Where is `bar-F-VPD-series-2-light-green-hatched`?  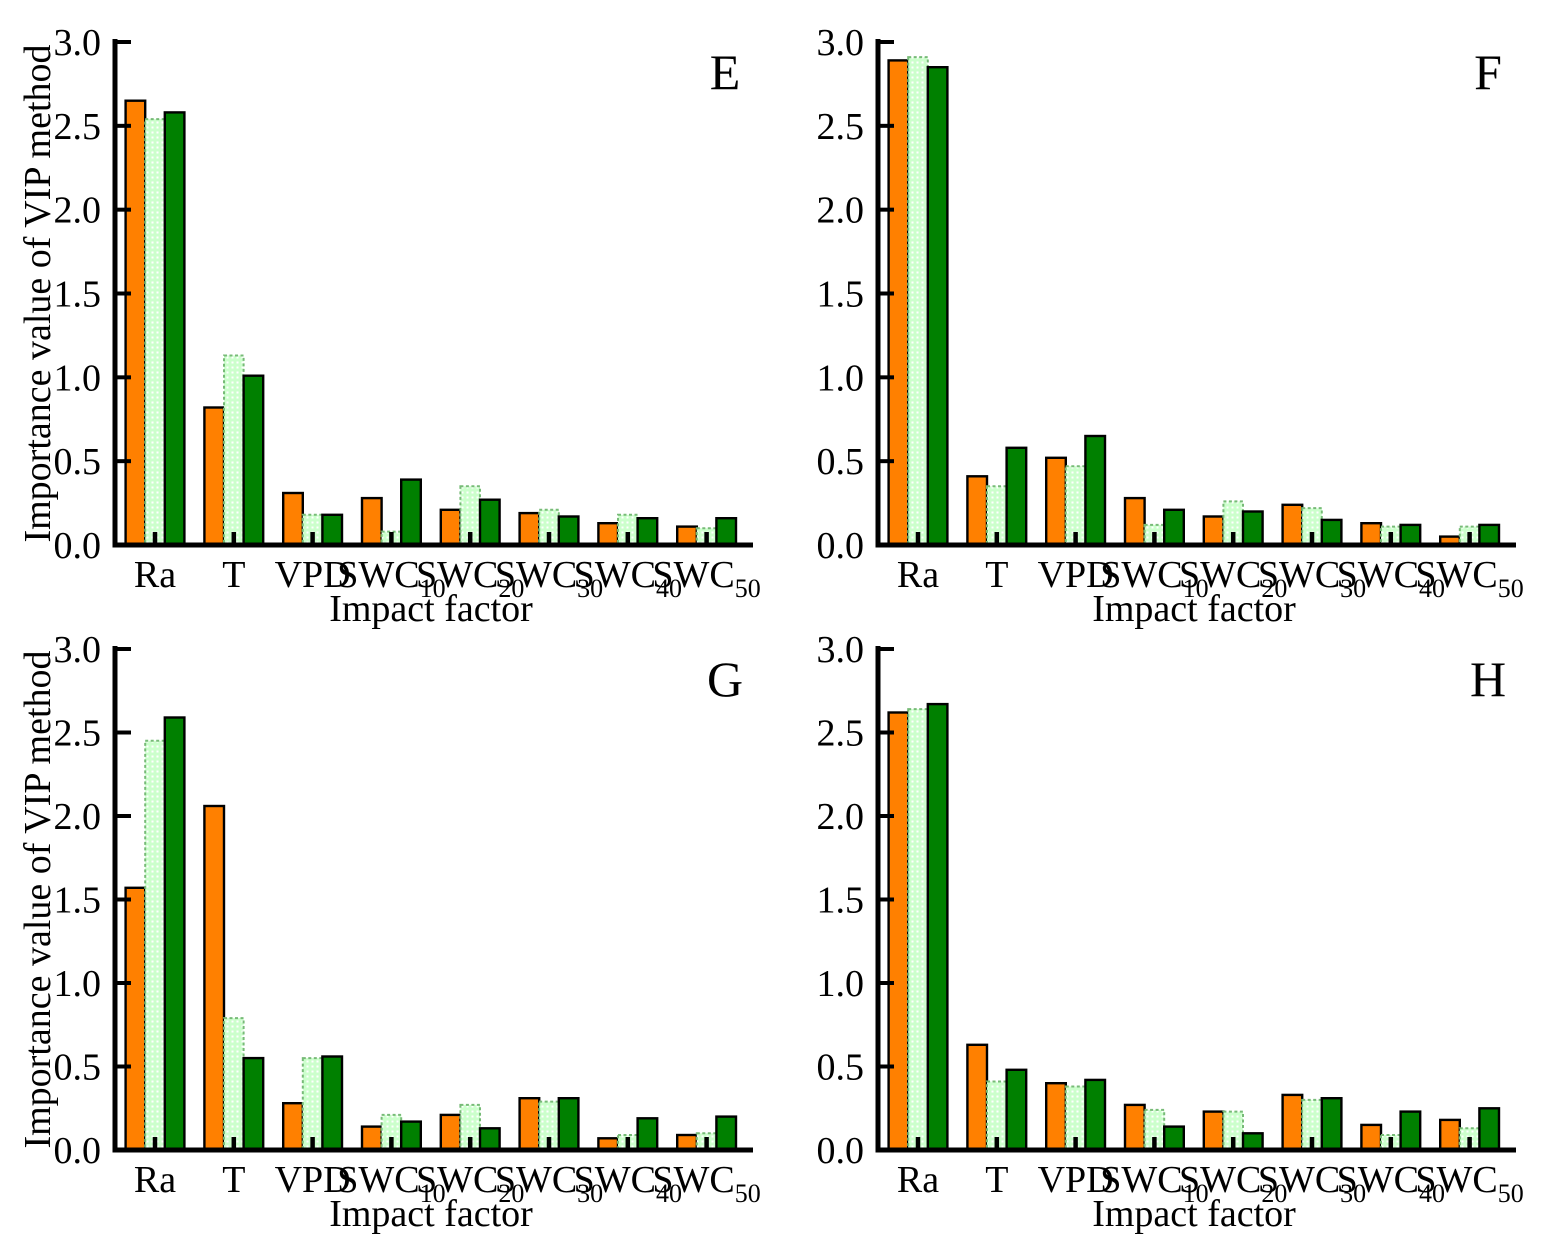 bar-F-VPD-series-2-light-green-hatched is located at coordinates (1075, 506).